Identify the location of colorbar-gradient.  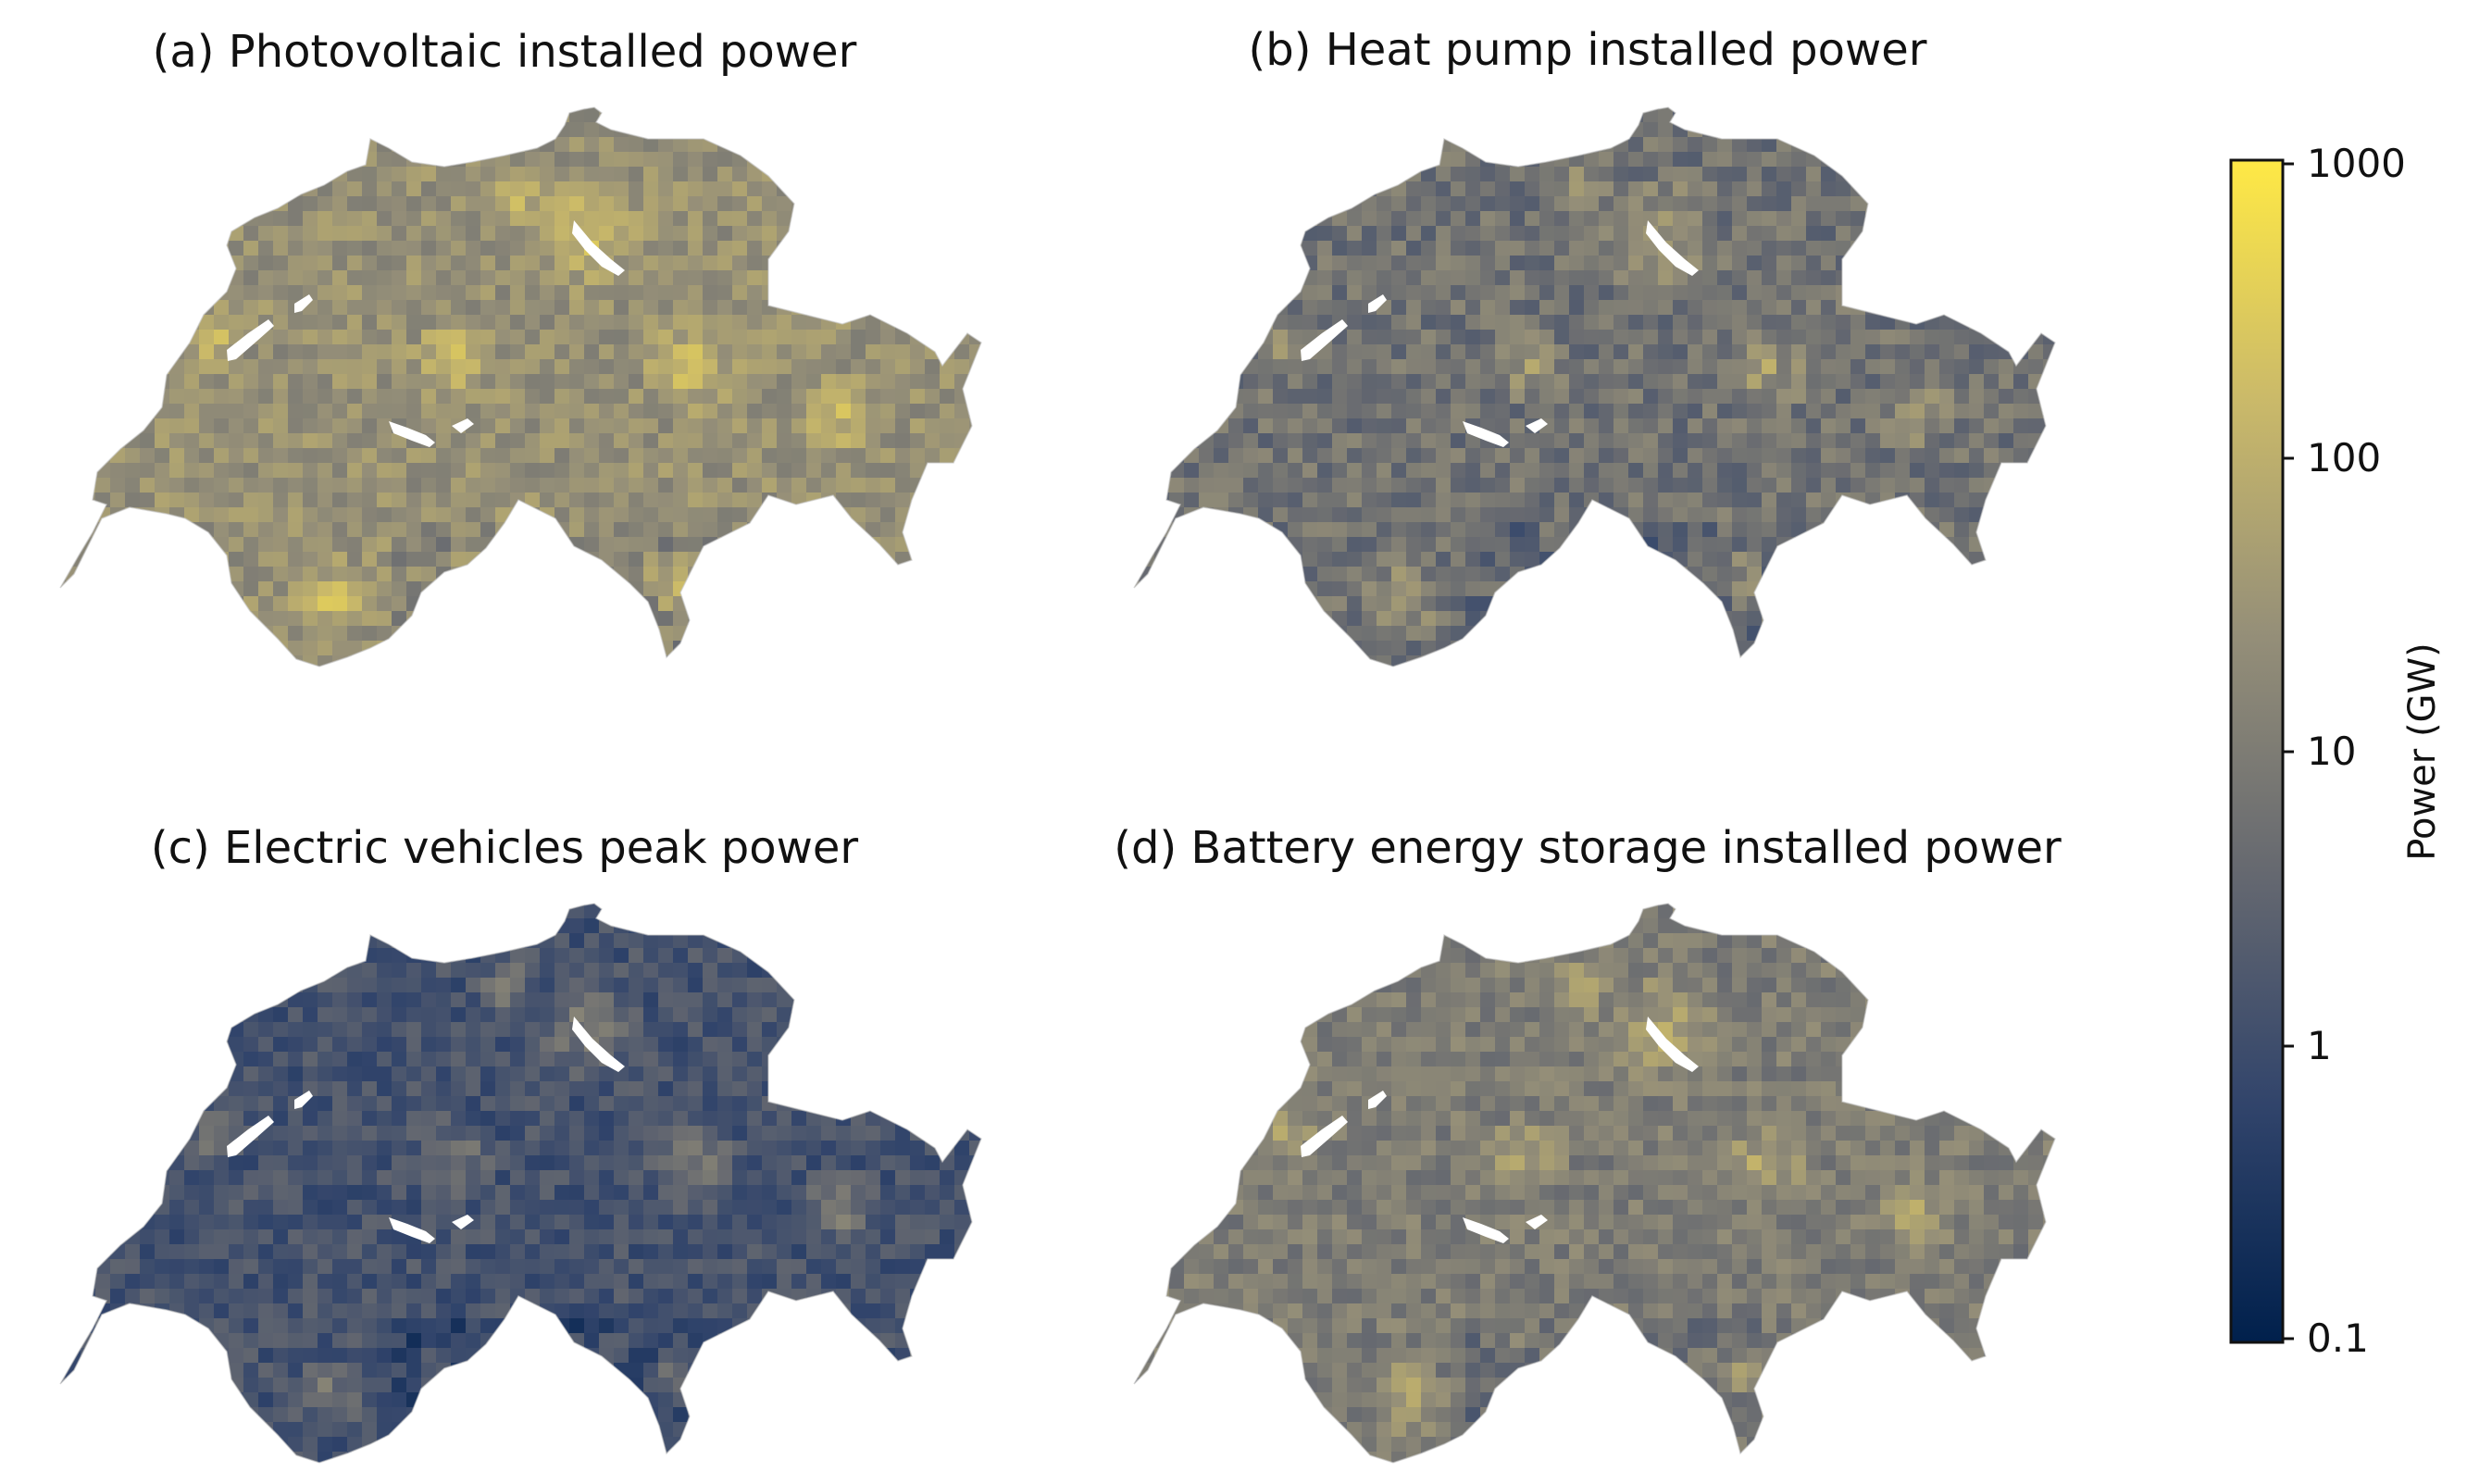
(2257, 751).